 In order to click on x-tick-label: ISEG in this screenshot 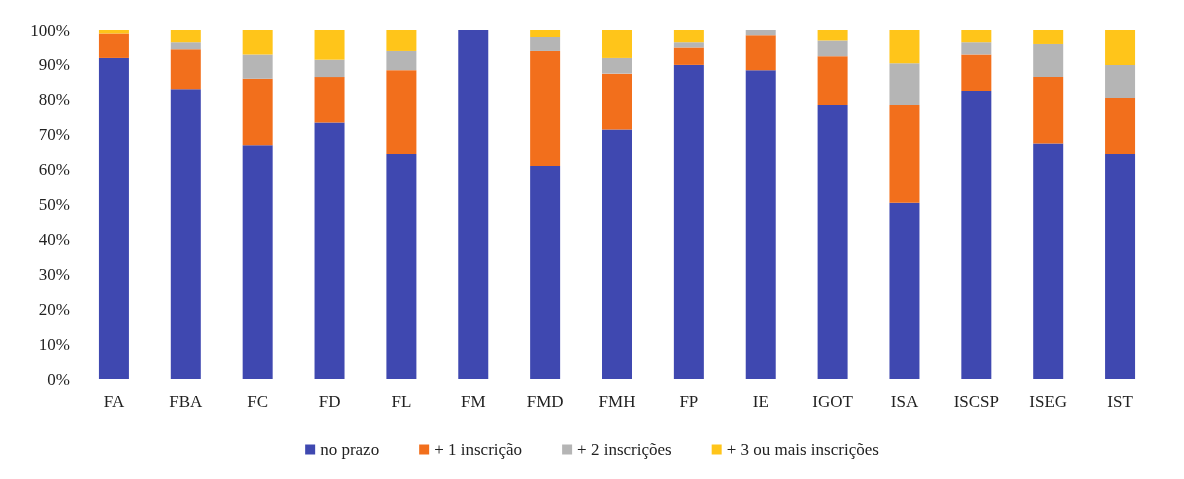, I will do `click(1048, 401)`.